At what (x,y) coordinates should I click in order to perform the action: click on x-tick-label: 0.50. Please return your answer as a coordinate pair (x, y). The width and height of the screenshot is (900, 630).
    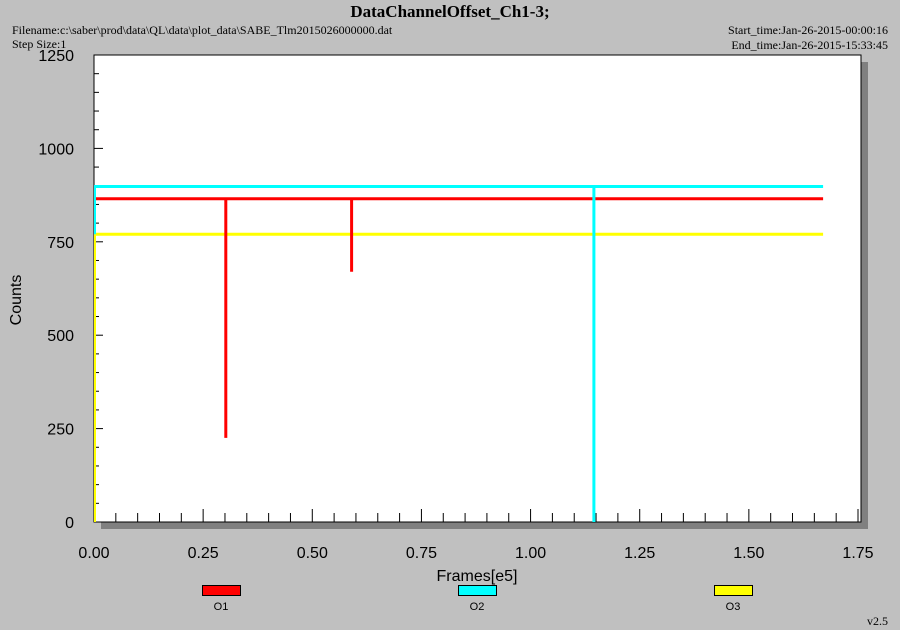
    Looking at the image, I should click on (312, 553).